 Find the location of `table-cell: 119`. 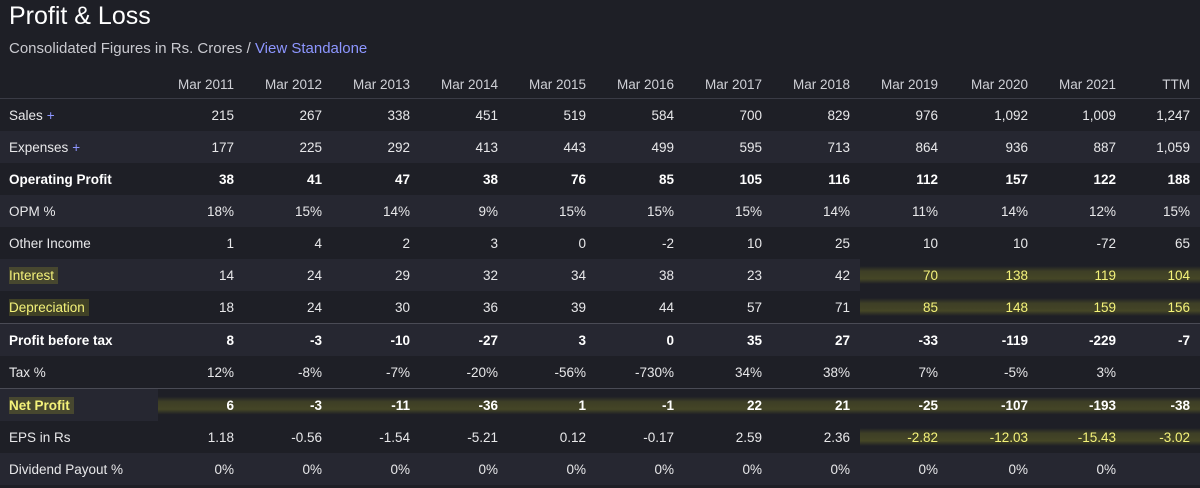

table-cell: 119 is located at coordinates (1082, 275).